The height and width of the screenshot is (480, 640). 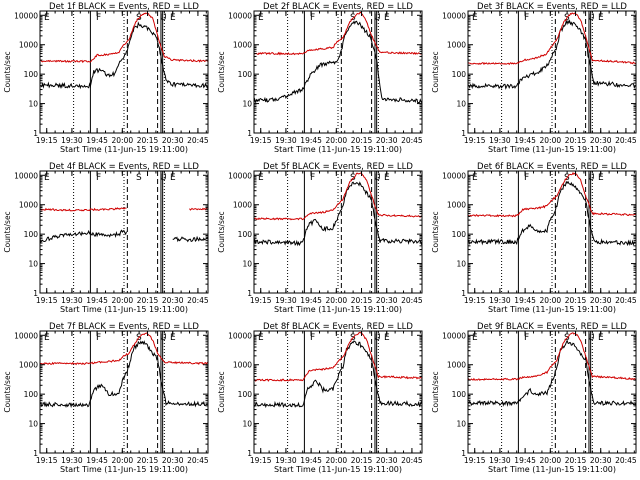 I want to click on panel-title: Det 2f BLACK = Events, RED = LLD, so click(x=338, y=7).